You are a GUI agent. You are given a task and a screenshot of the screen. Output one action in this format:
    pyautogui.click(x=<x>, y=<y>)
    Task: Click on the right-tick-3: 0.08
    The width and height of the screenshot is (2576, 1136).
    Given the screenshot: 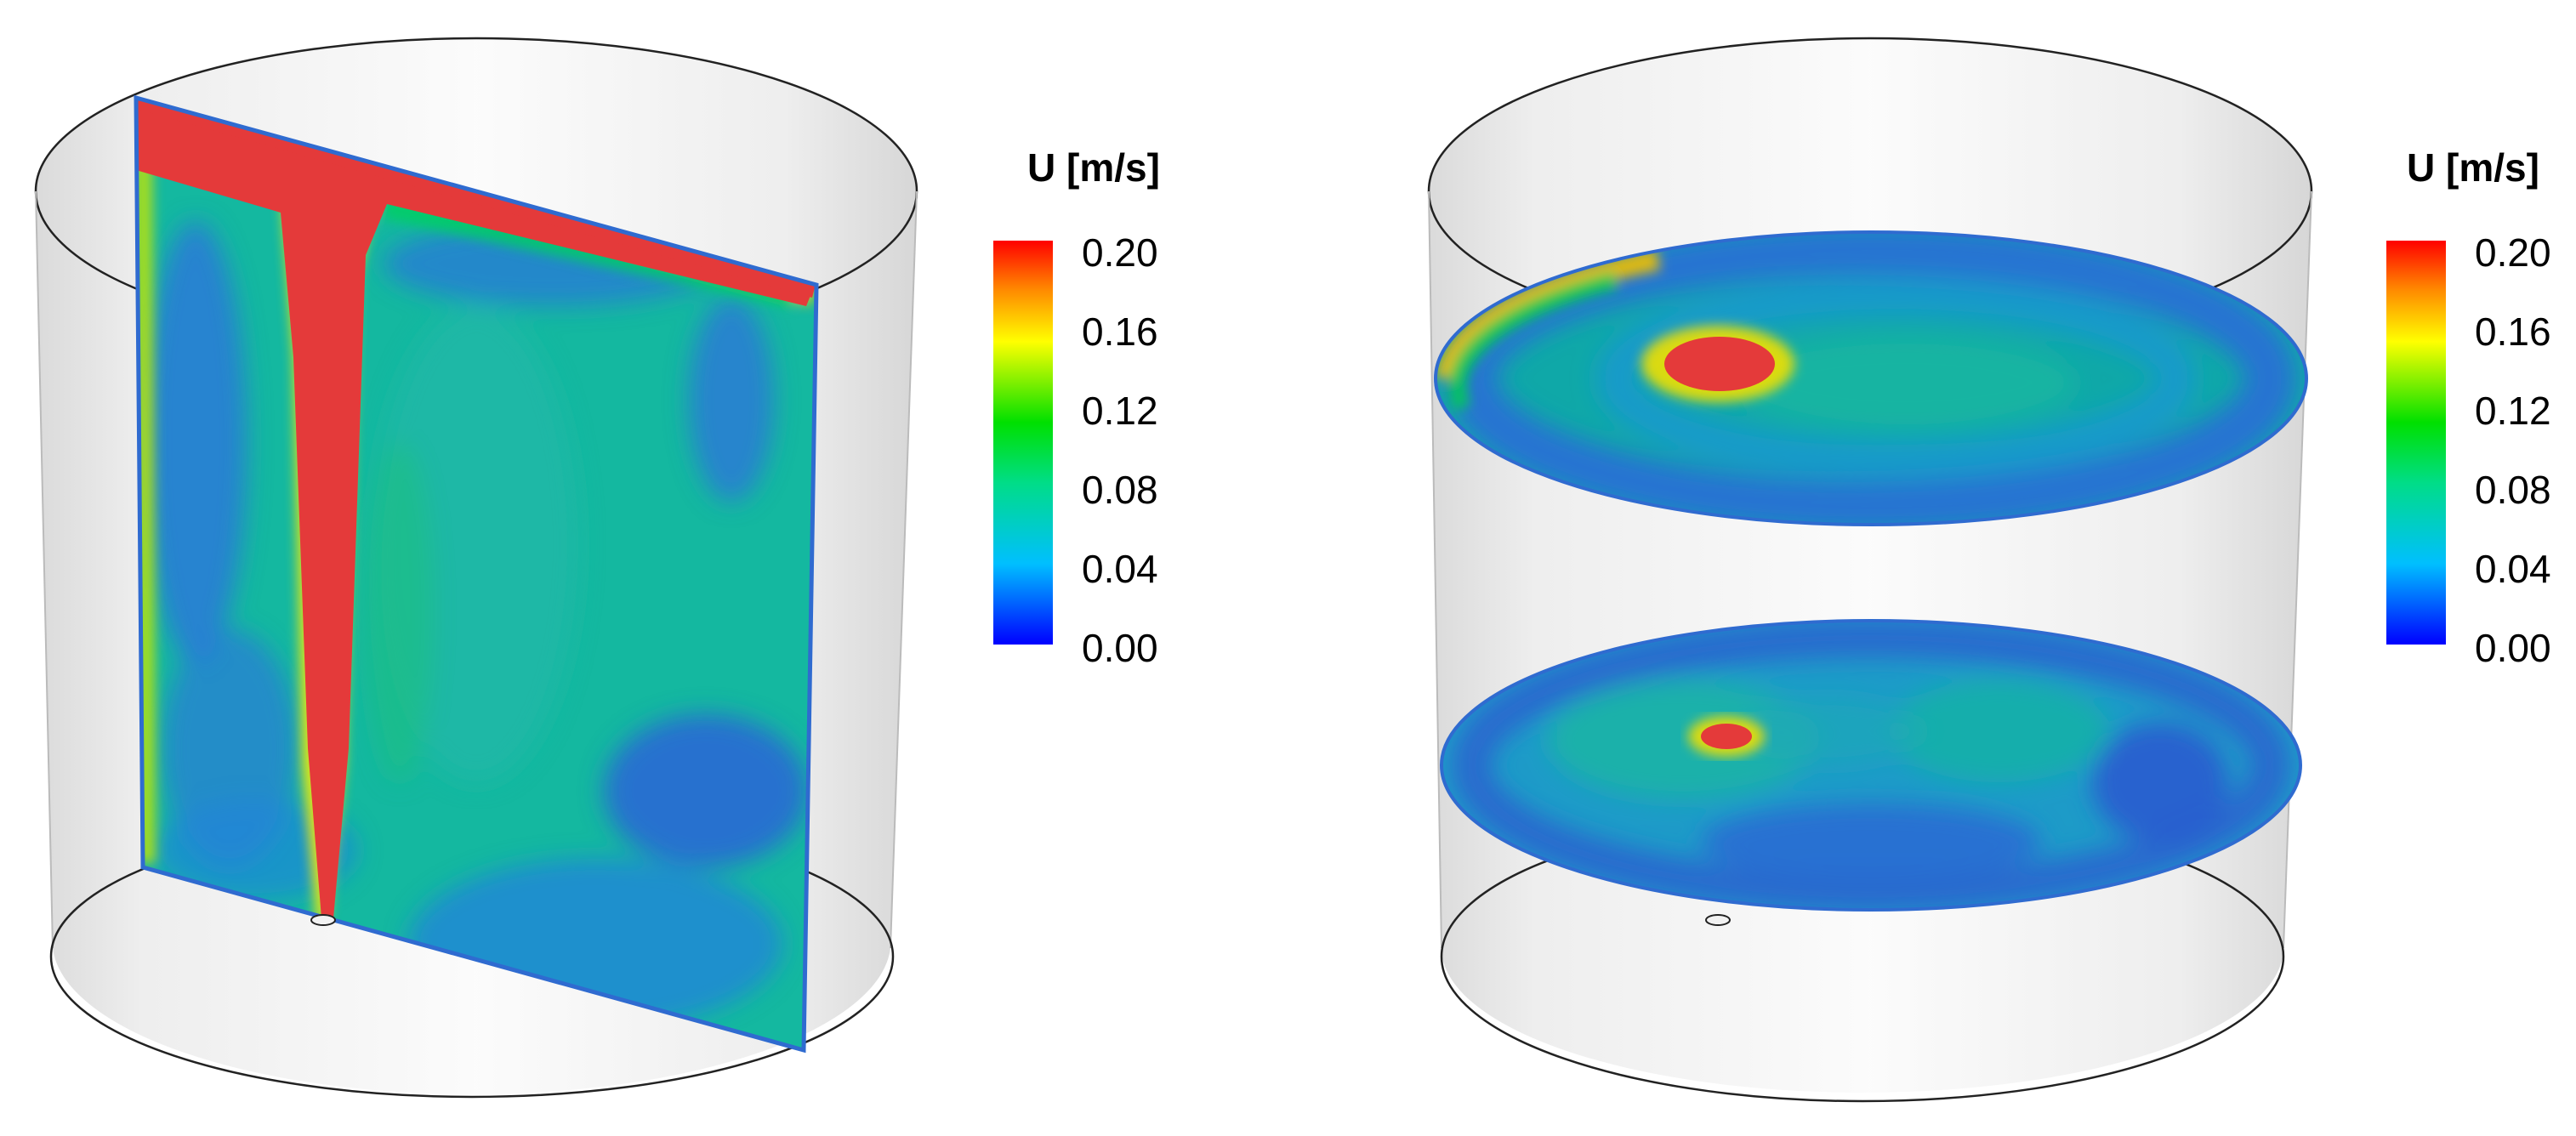 What is the action you would take?
    pyautogui.click(x=2513, y=490)
    